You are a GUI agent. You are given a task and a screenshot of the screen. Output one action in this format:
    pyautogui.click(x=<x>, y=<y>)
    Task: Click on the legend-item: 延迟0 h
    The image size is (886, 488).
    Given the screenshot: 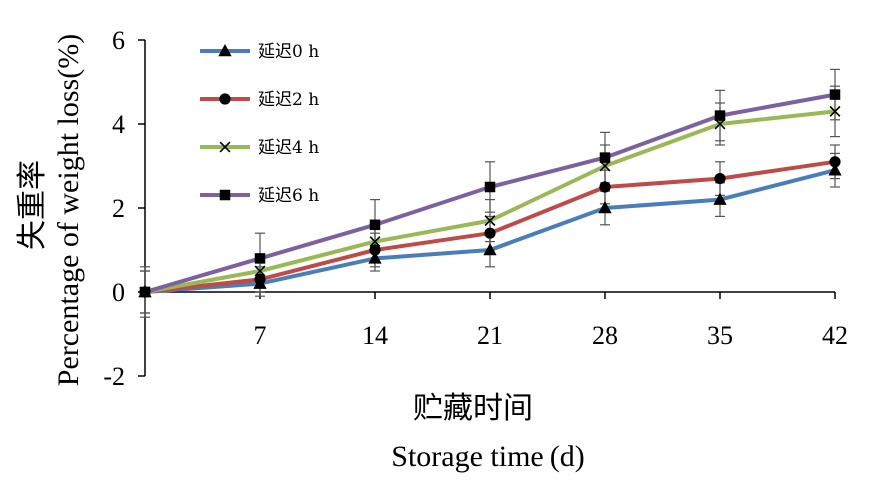 What is the action you would take?
    pyautogui.click(x=259, y=52)
    